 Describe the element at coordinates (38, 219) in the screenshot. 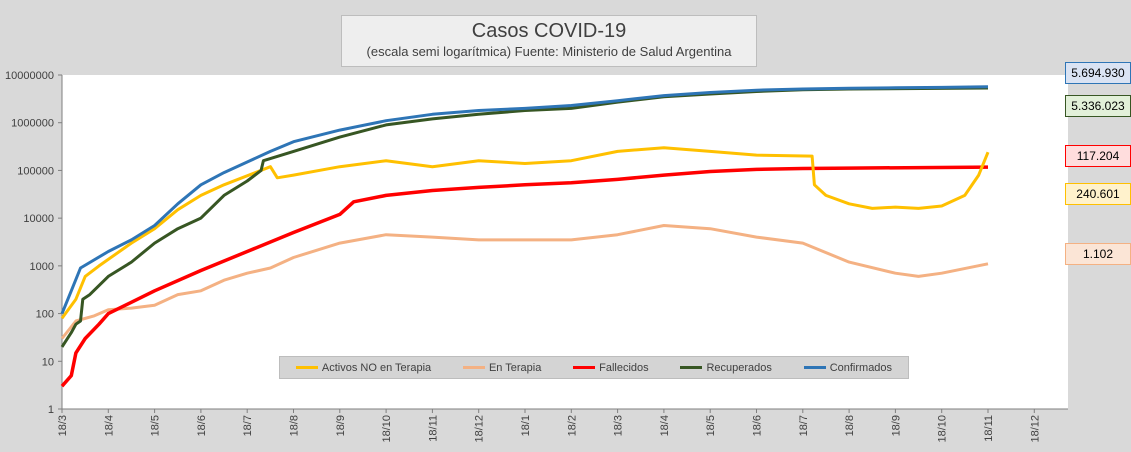

I see `y-tick-label: 10000` at that location.